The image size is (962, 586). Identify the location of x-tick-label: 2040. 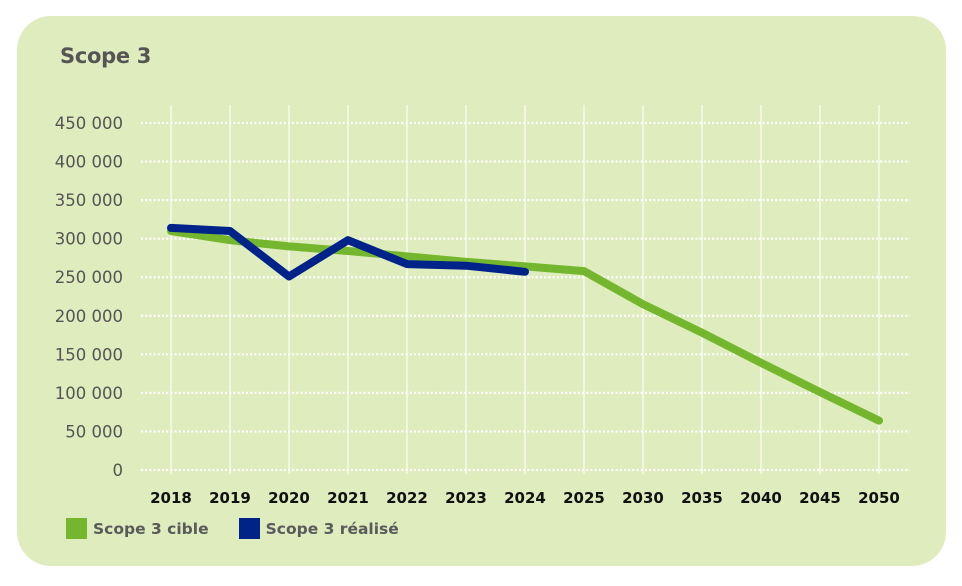
(761, 498).